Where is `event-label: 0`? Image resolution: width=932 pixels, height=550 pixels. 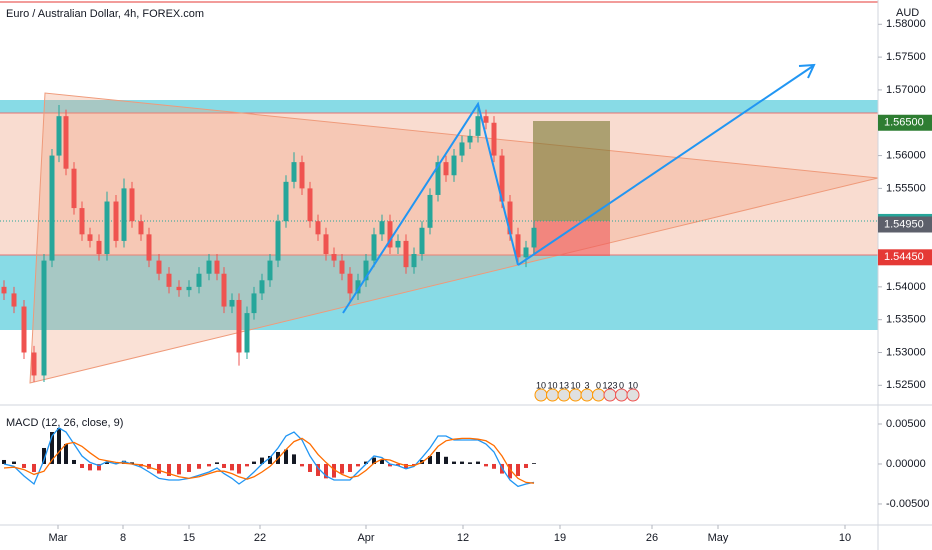
event-label: 0 is located at coordinates (598, 385).